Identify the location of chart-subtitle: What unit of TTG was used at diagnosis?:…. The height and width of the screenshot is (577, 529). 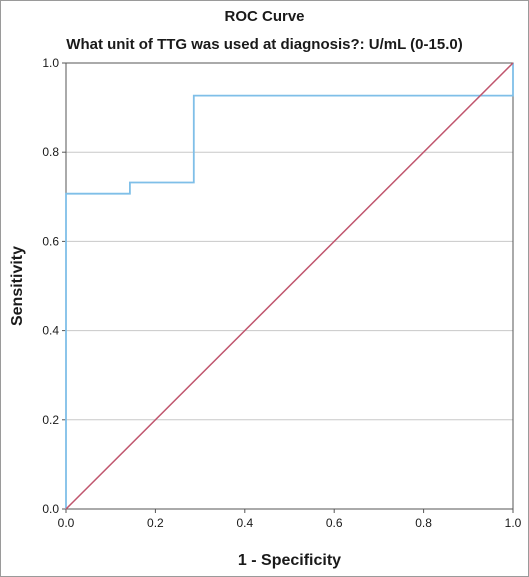
(264, 44).